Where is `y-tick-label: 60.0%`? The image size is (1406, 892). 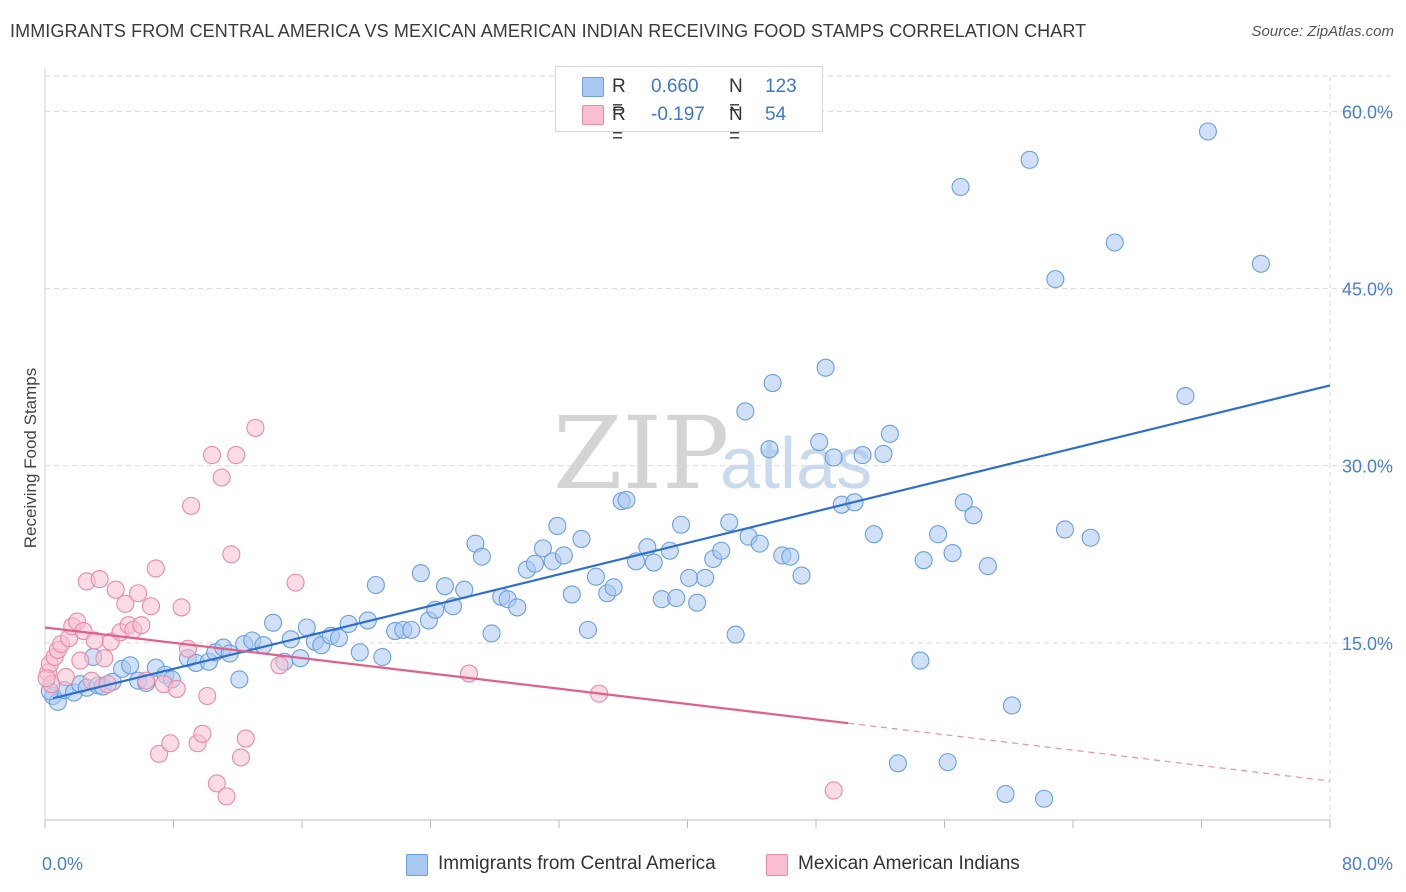 y-tick-label: 60.0% is located at coordinates (1367, 112).